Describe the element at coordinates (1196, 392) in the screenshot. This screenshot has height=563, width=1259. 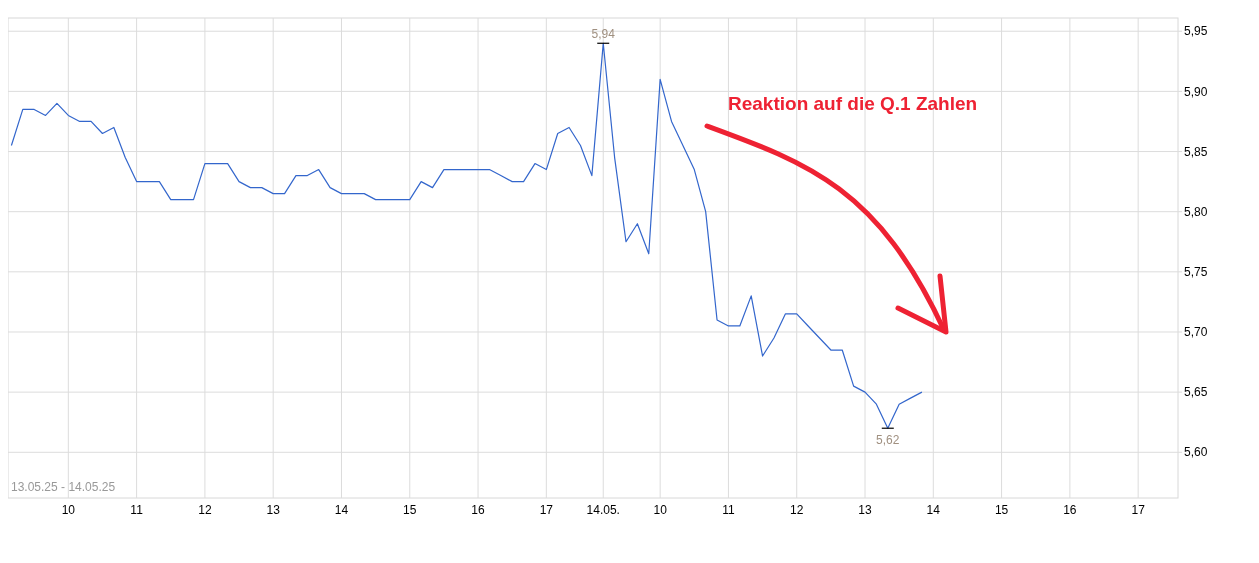
I see `y-tick-label: 5,65` at that location.